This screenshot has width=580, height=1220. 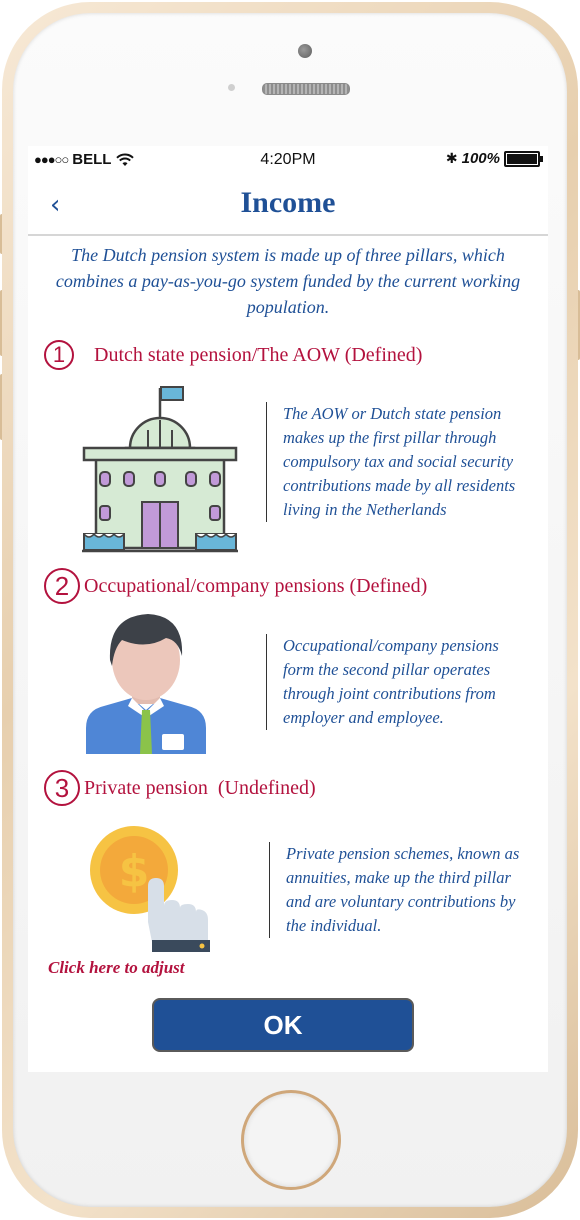 What do you see at coordinates (288, 202) in the screenshot?
I see `page-title: Income` at bounding box center [288, 202].